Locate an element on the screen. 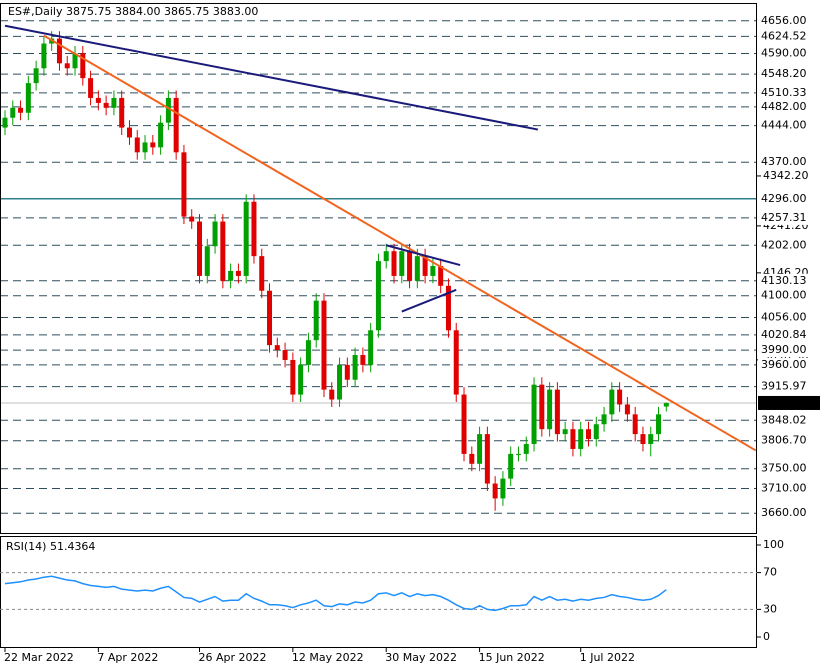 This screenshot has width=822, height=669. level-label: 4624.52 is located at coordinates (784, 35).